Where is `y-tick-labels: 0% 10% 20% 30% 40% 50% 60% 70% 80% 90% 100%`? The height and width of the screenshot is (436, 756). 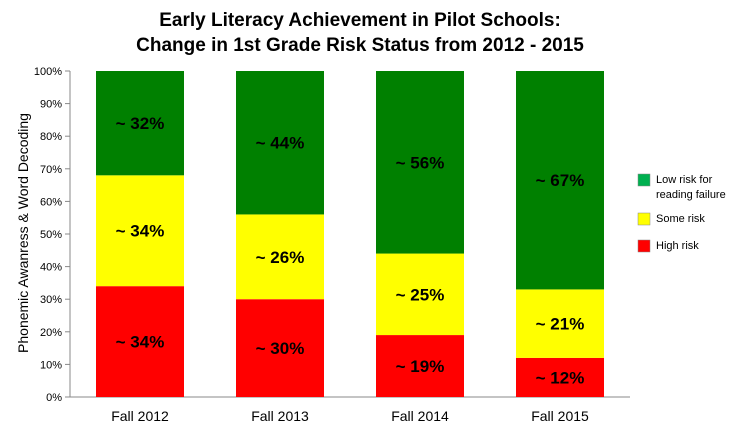
y-tick-labels: 0% 10% 20% 30% 40% 50% 60% 70% 80% 90% 100% is located at coordinates (52, 235).